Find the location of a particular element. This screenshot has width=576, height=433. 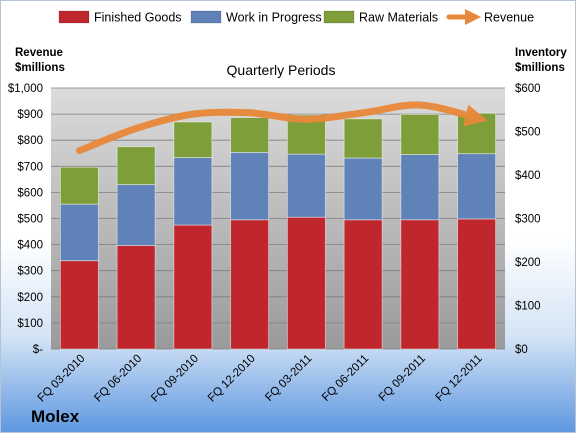

right-axis-title-line2: $millions is located at coordinates (540, 68).